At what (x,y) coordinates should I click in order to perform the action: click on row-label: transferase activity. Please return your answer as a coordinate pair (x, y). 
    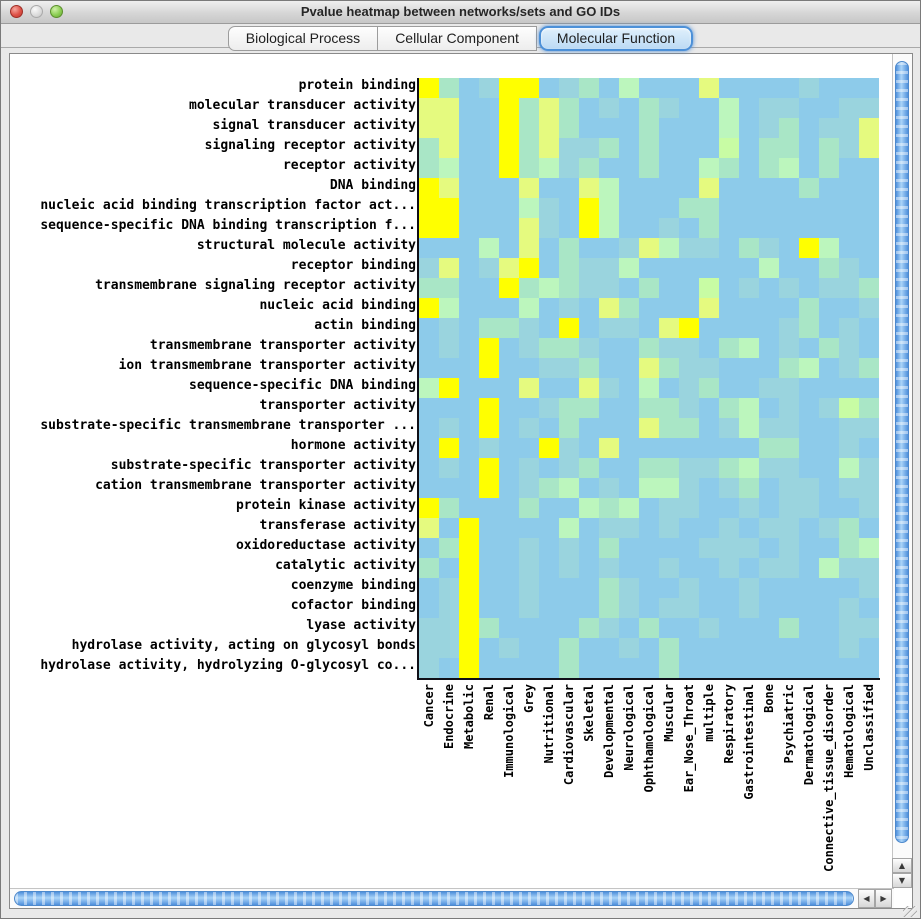
    Looking at the image, I should click on (337, 525).